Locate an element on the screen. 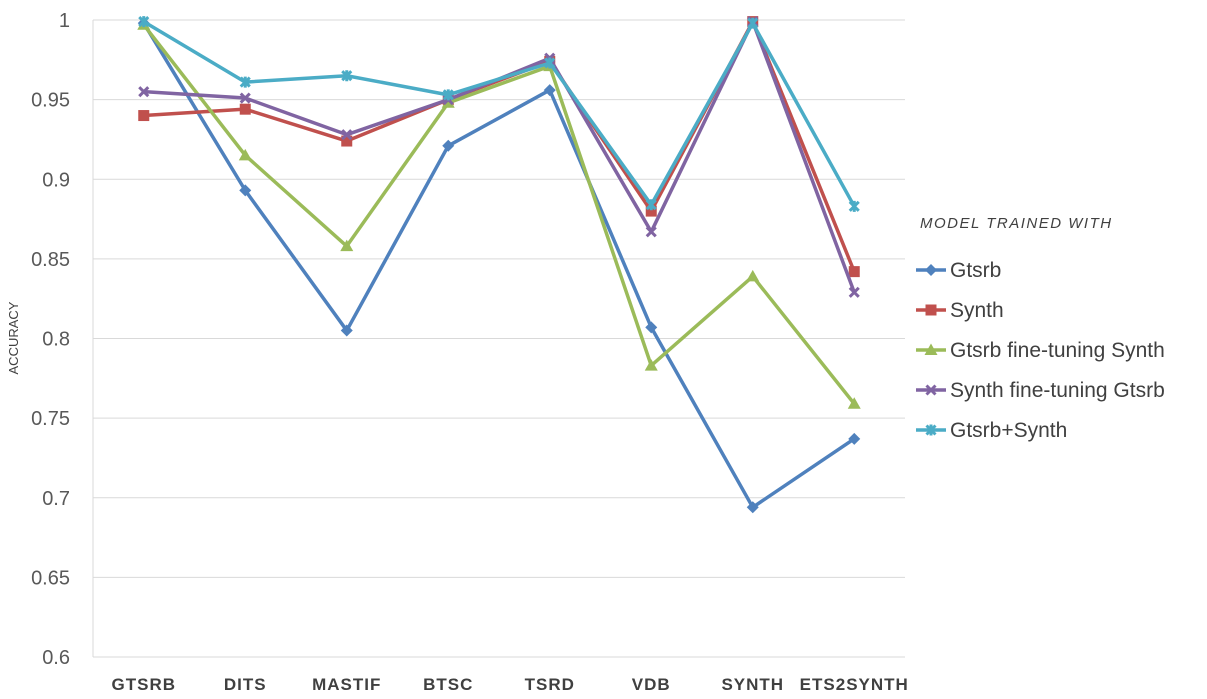 This screenshot has height=699, width=1207. y-tick-label: 1 is located at coordinates (64, 21).